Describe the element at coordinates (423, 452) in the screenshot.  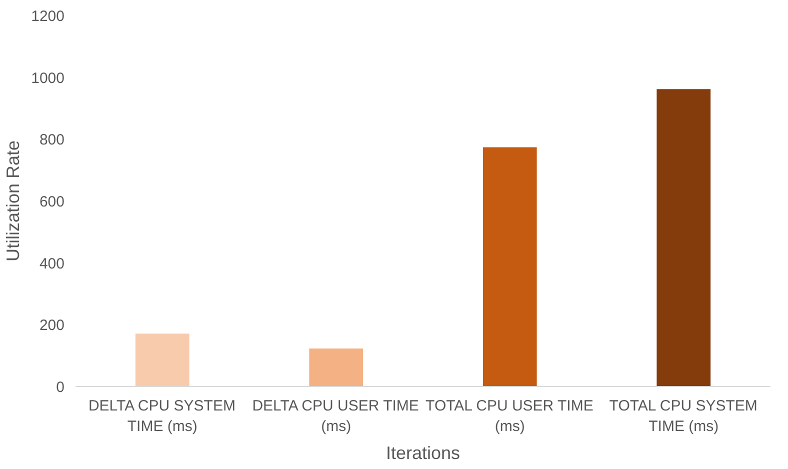
I see `x-axis-title: Iterations` at that location.